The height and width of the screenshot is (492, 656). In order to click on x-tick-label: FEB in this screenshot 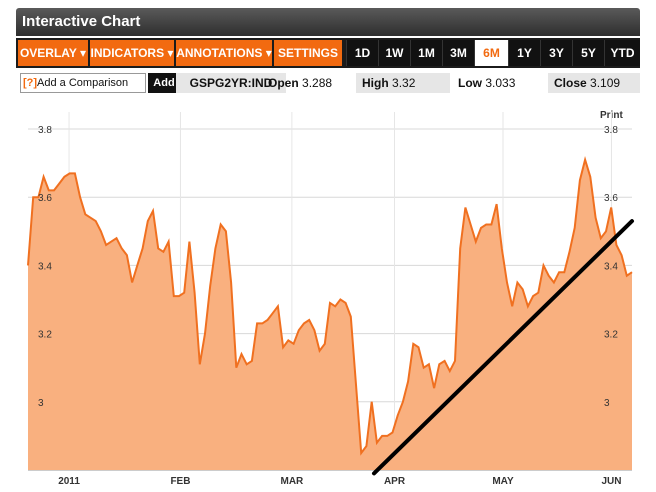, I will do `click(180, 481)`.